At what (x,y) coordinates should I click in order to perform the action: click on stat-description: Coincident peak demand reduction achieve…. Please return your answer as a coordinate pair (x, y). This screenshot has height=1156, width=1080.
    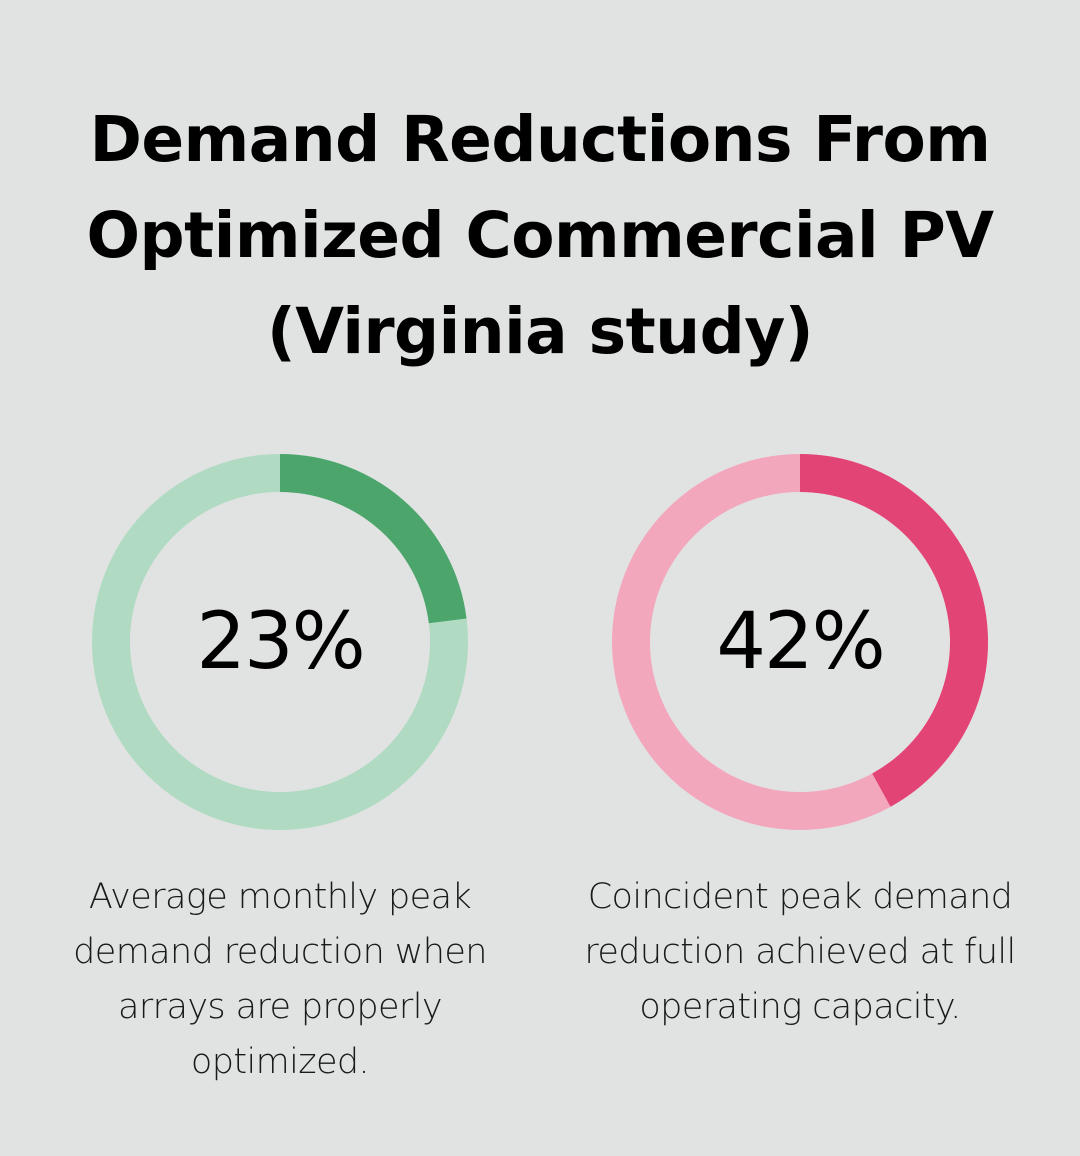
    Looking at the image, I should click on (800, 952).